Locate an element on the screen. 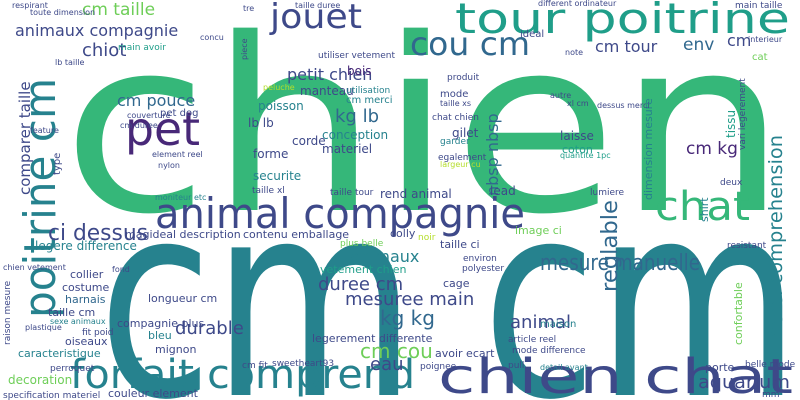 This screenshot has height=400, width=800. word: utilisation is located at coordinates (368, 91).